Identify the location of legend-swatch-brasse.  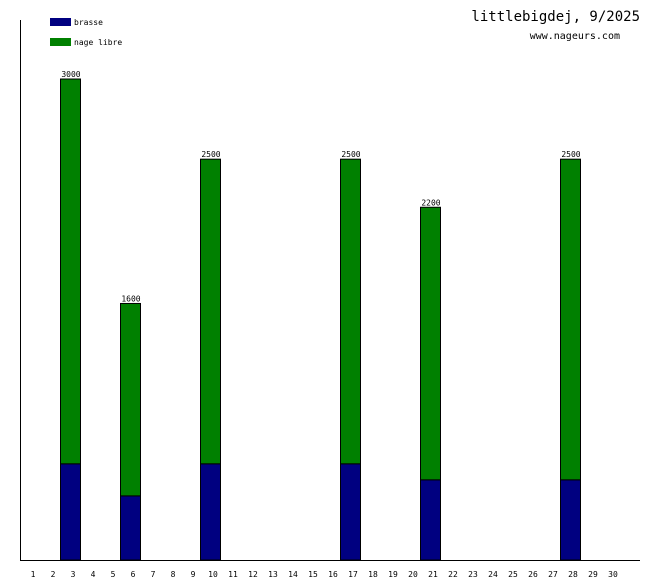
(60, 22).